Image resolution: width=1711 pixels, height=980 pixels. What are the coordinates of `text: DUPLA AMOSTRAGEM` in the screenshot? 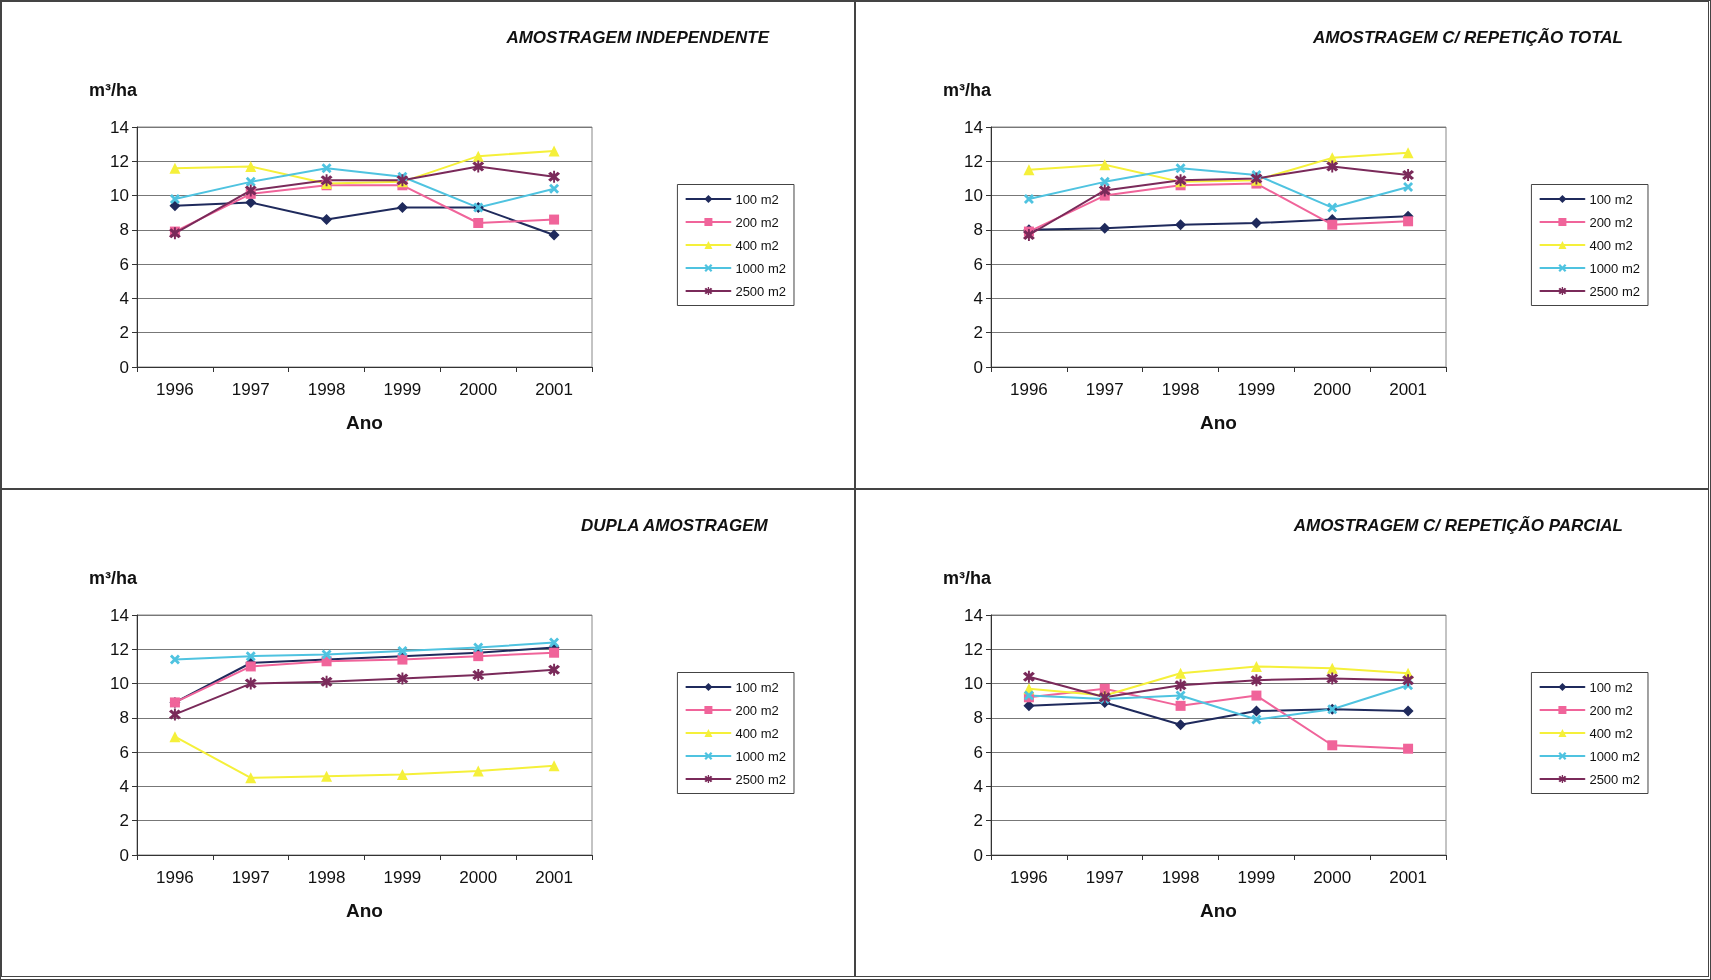 It's located at (675, 525).